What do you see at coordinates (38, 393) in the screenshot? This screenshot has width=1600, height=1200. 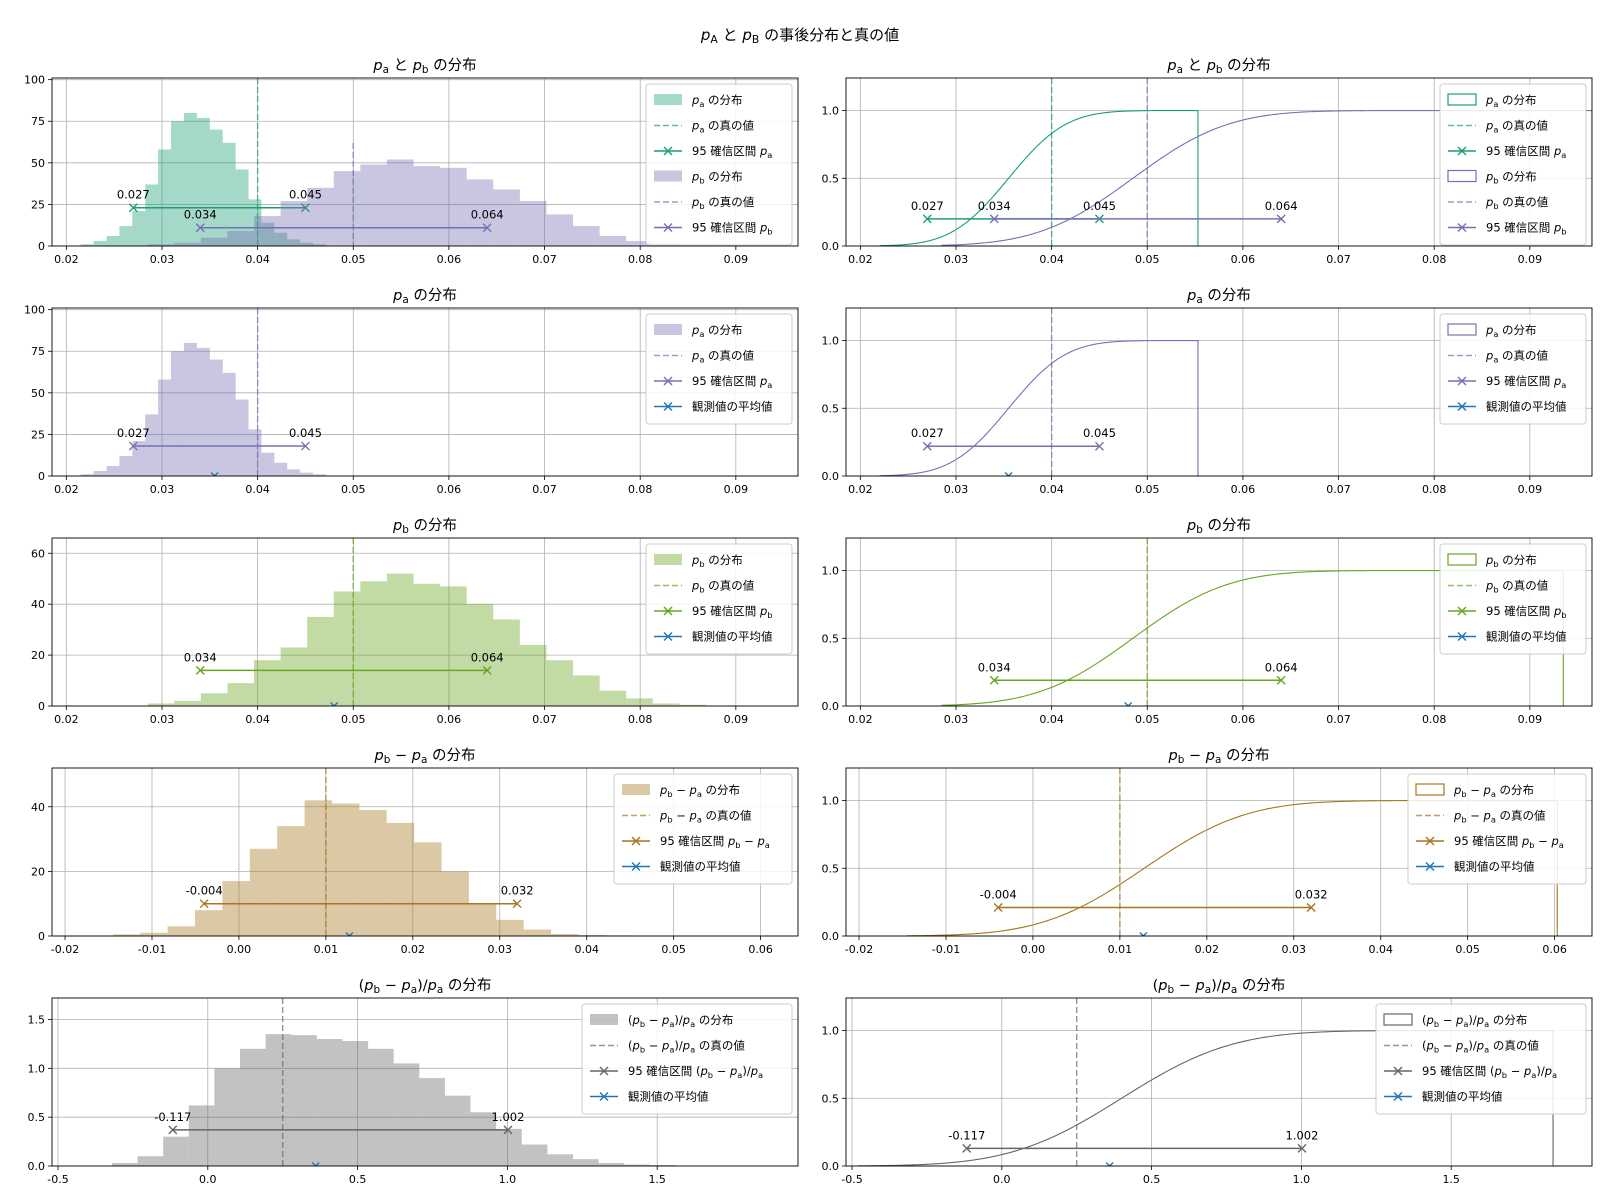 I see `y-tick-label: 50` at bounding box center [38, 393].